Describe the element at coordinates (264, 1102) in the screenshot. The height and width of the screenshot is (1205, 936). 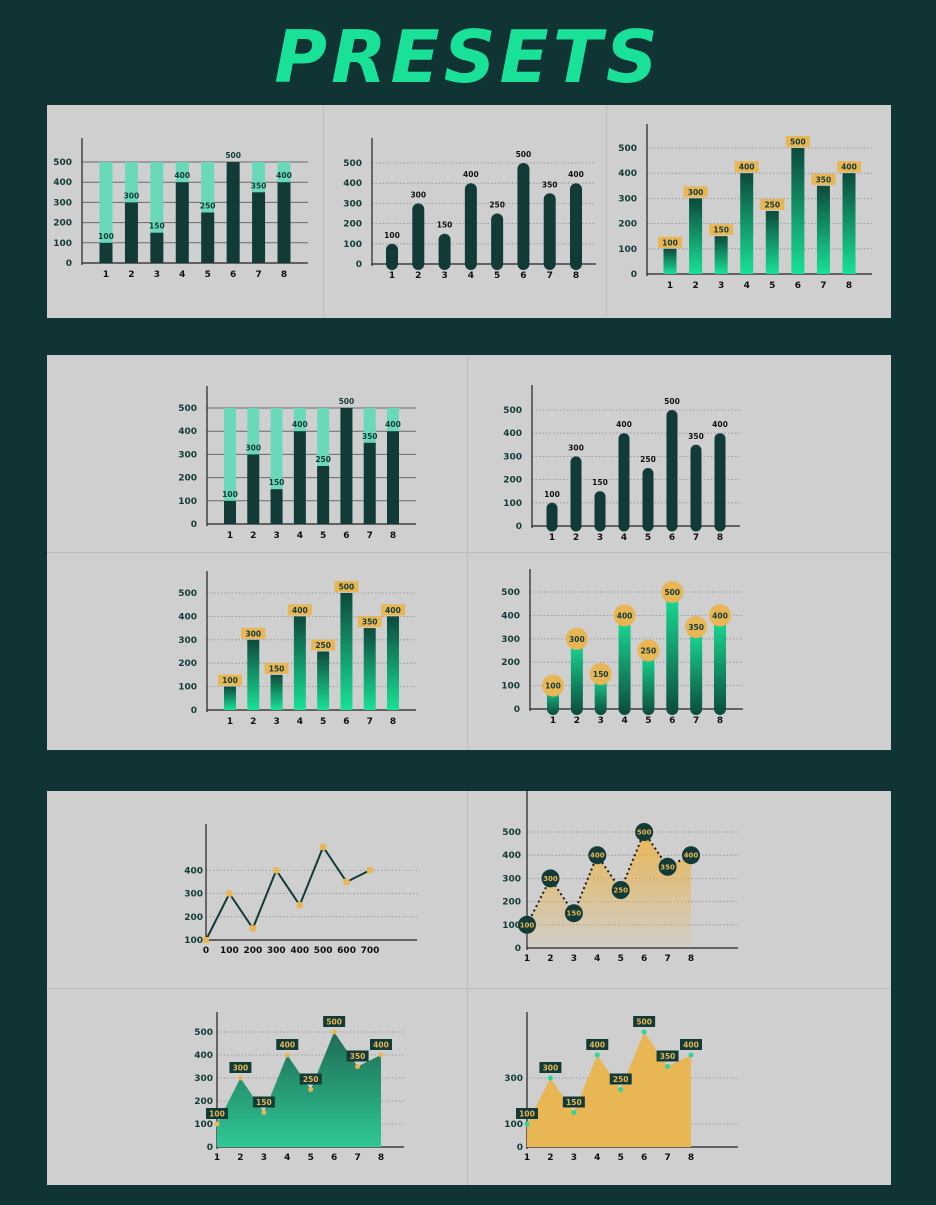
I see `data-value-label: 150` at that location.